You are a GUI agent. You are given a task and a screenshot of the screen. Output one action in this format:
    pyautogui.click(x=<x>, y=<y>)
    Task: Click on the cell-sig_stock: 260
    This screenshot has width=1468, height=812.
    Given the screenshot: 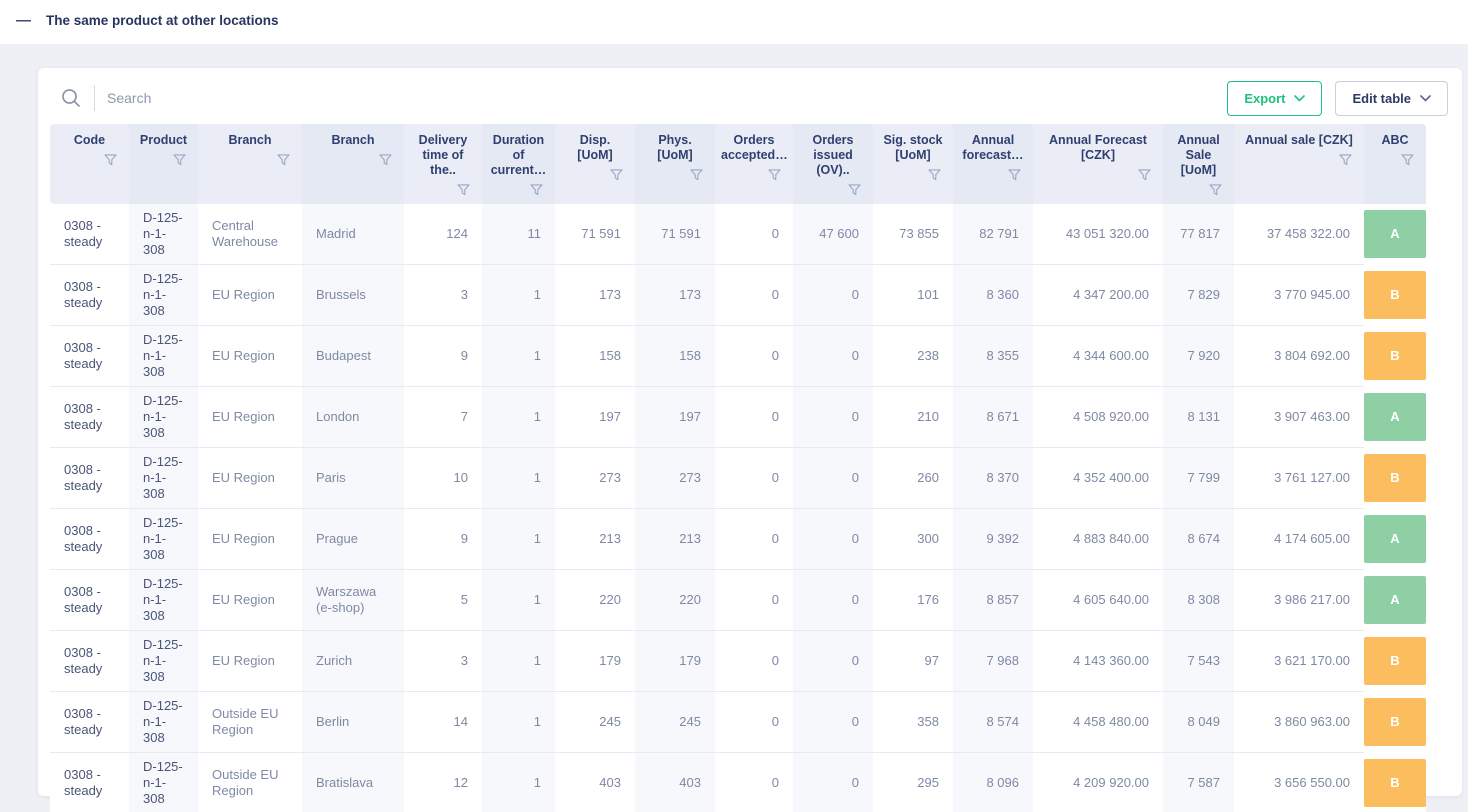 What is the action you would take?
    pyautogui.click(x=913, y=478)
    